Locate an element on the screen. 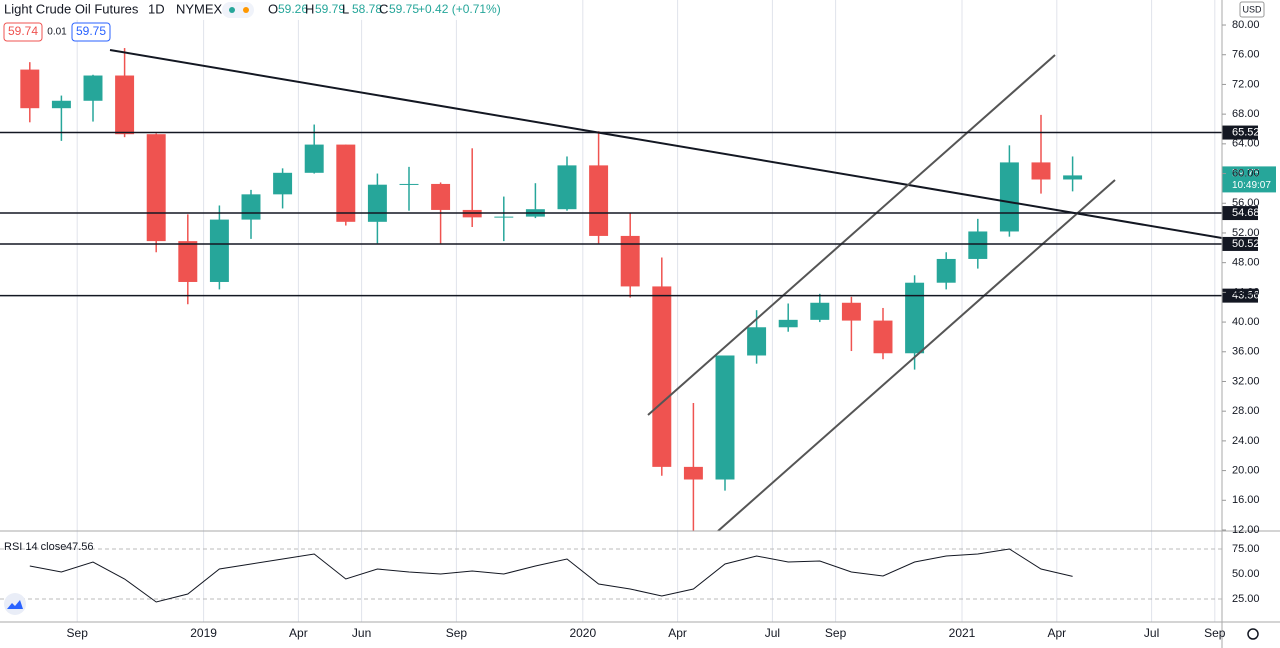  ohlc-key: O is located at coordinates (273, 8).